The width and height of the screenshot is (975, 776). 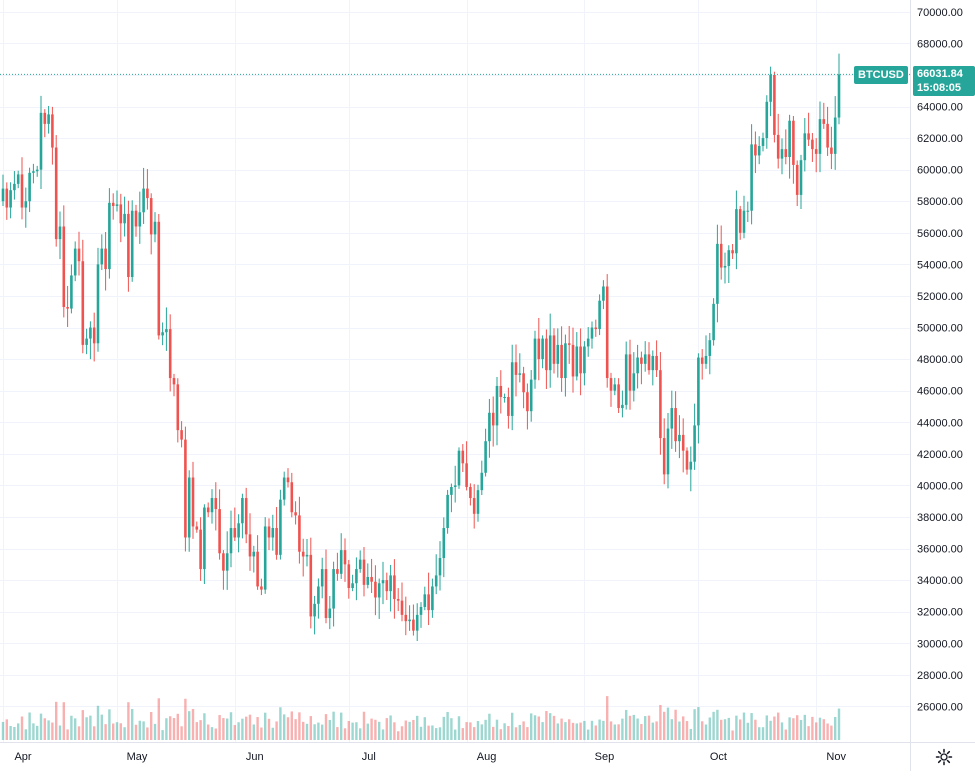 What do you see at coordinates (942, 756) in the screenshot?
I see `chart-settings-button` at bounding box center [942, 756].